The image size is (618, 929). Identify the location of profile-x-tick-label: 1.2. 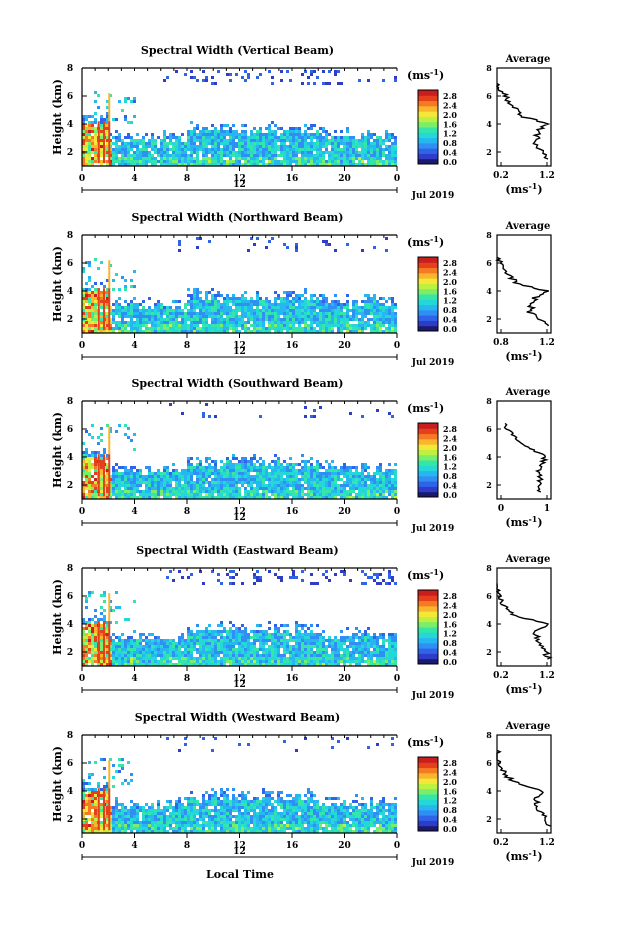
(547, 343).